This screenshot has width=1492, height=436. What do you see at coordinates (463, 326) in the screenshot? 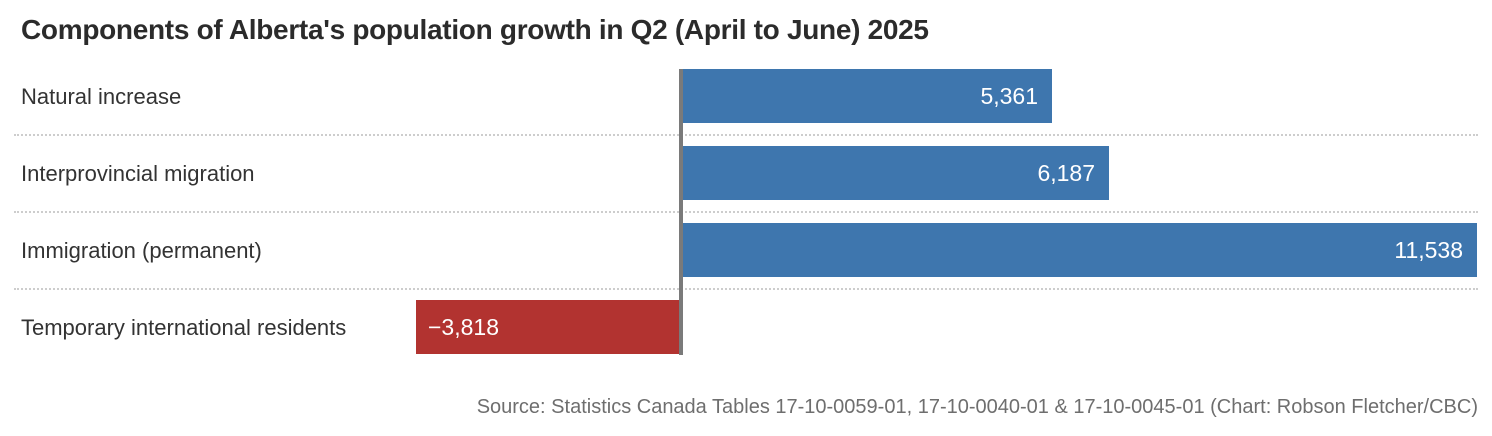
I see `value-label: −3,818` at bounding box center [463, 326].